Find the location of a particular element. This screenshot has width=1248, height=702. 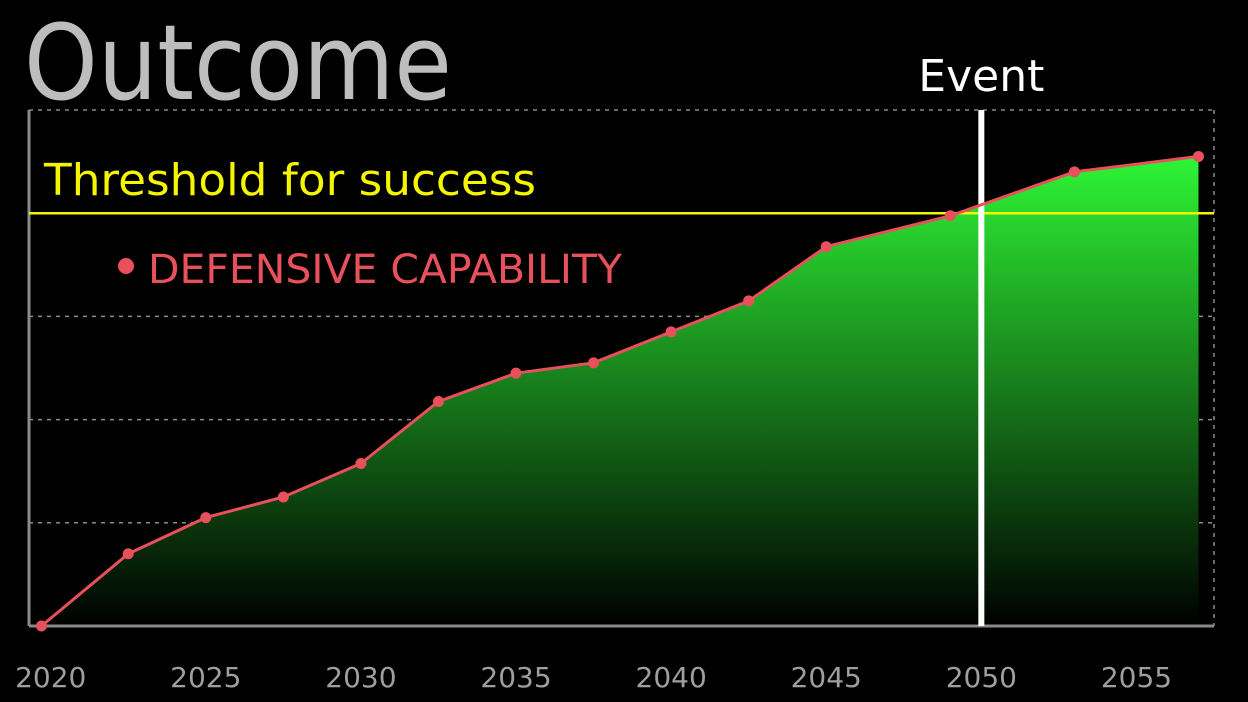

x-tick-label: 2050 is located at coordinates (981, 677).